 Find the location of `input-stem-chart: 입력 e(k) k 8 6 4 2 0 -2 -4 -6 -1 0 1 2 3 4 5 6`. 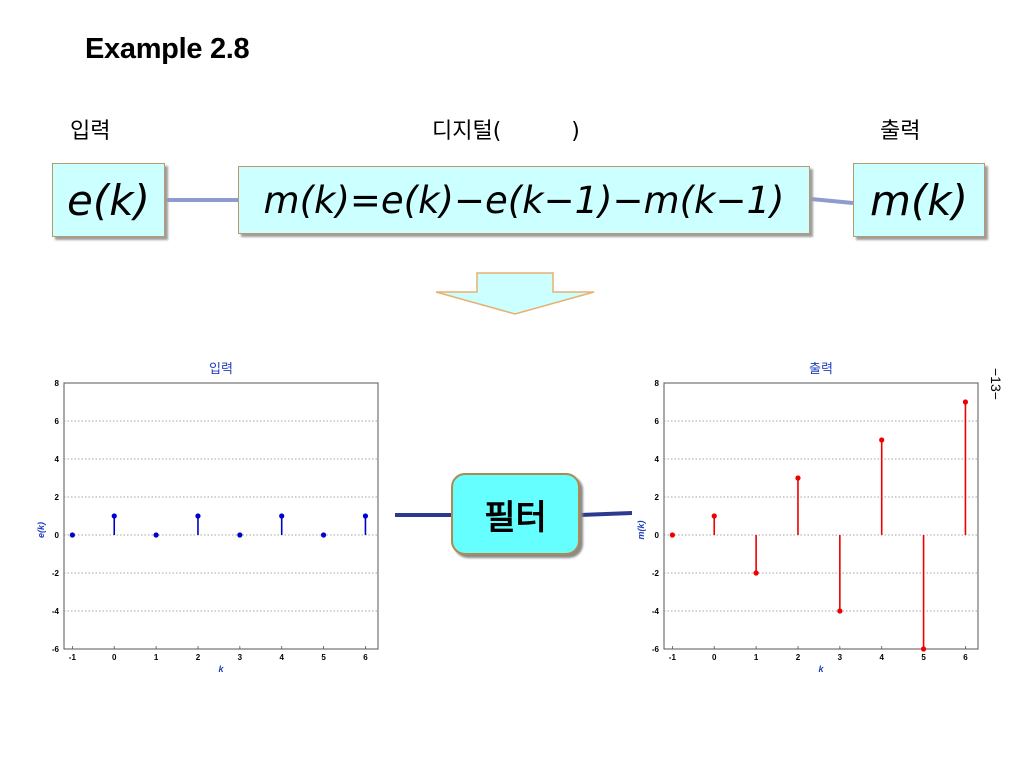

input-stem-chart: 입력 e(k) k 8 6 4 2 0 -2 -4 -6 -1 0 1 2 3 4 5 6 is located at coordinates (207, 517).